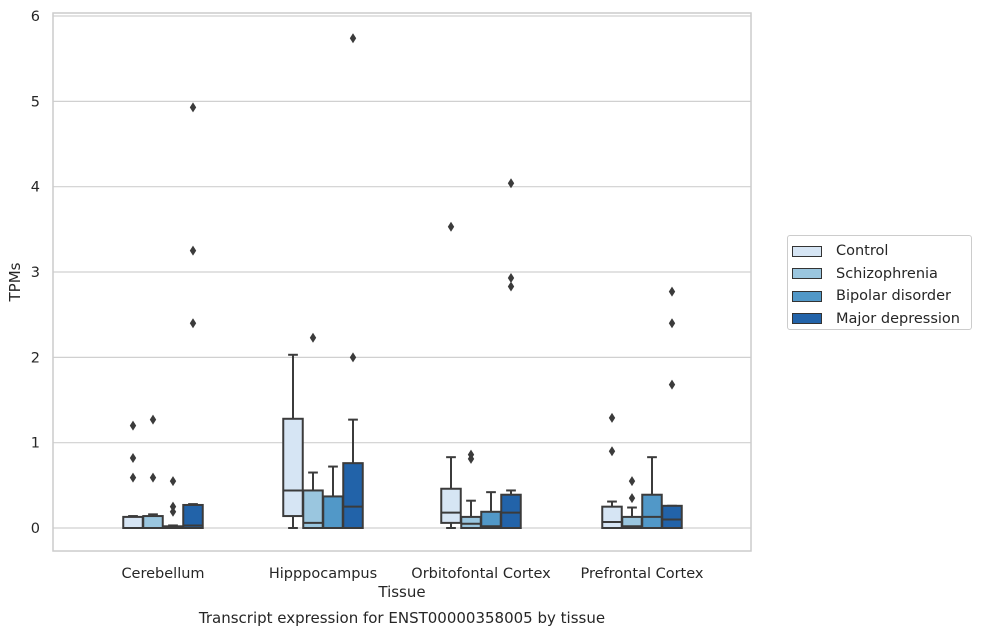 This screenshot has height=638, width=983. Describe the element at coordinates (898, 318) in the screenshot. I see `legend-label: Major depression` at that location.